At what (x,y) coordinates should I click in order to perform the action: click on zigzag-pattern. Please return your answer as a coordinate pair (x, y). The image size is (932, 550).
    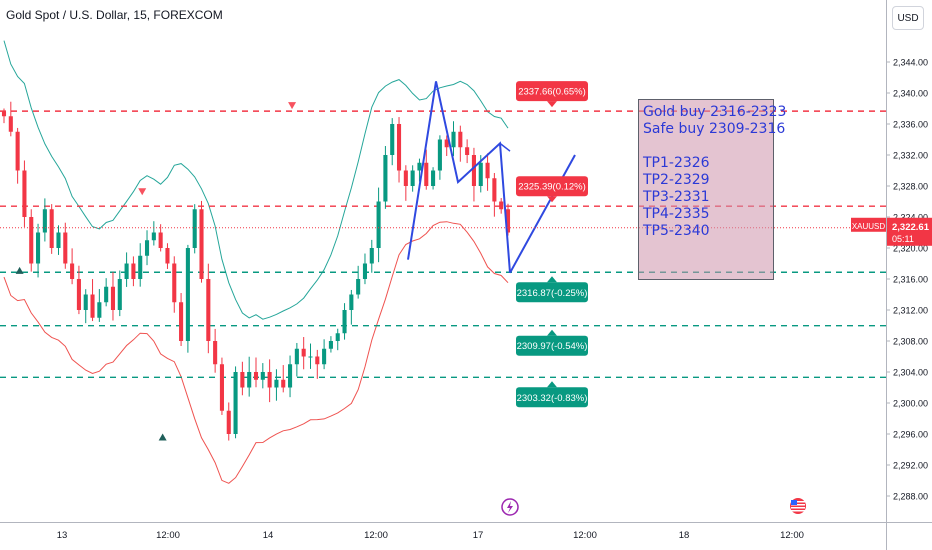
    Looking at the image, I should click on (459, 177).